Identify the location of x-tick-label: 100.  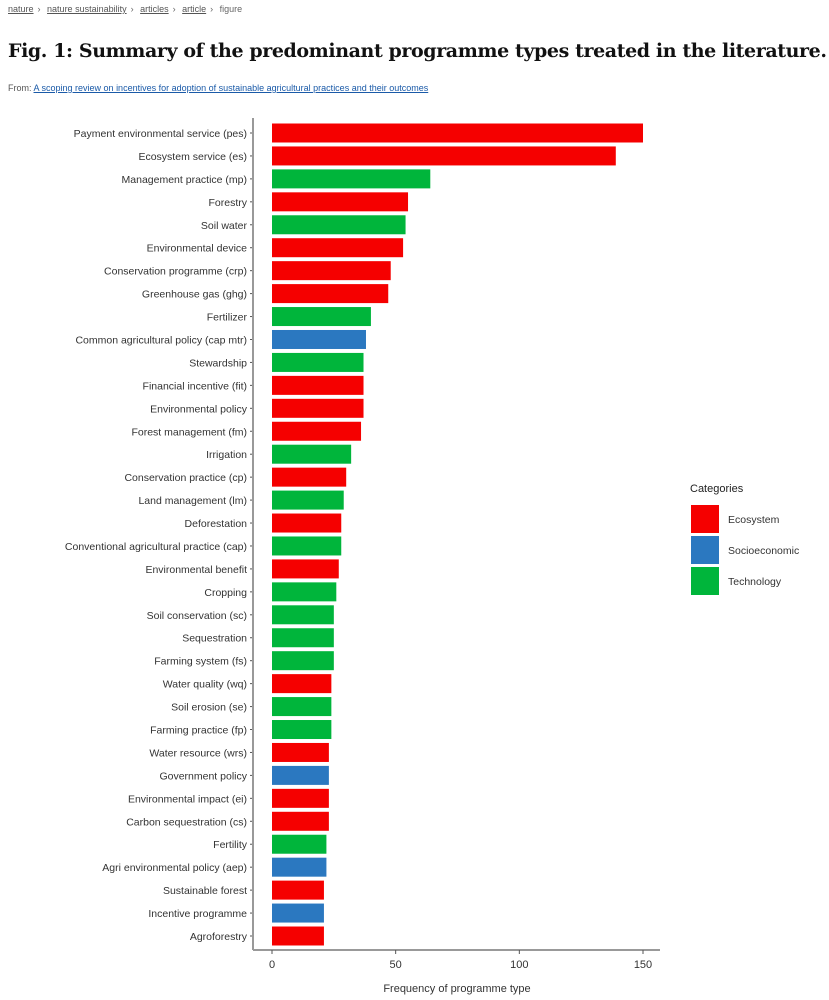
(519, 965).